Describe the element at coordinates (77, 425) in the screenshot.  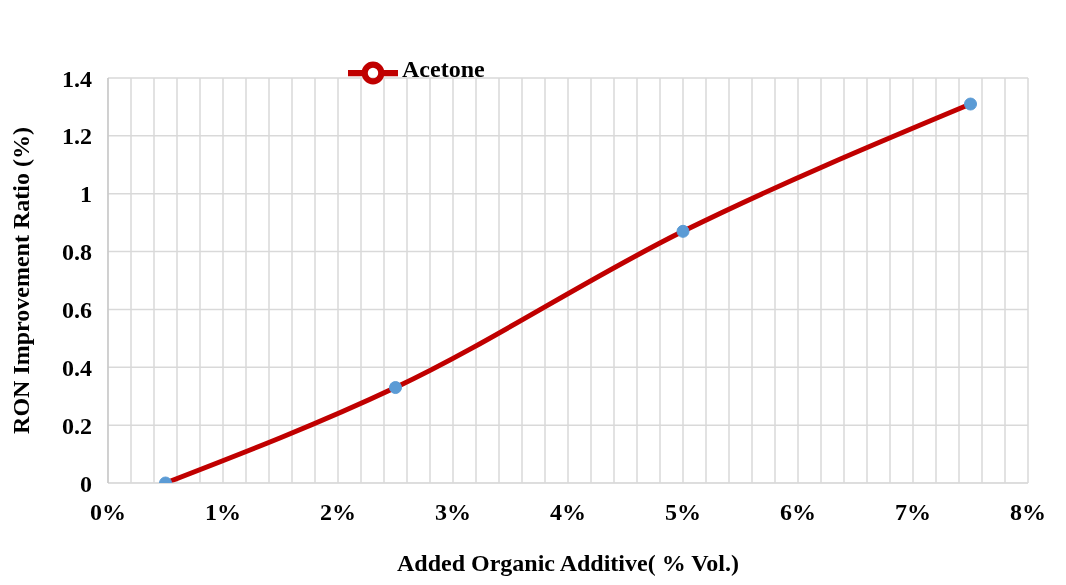
I see `y-tick-label: 0.2` at that location.